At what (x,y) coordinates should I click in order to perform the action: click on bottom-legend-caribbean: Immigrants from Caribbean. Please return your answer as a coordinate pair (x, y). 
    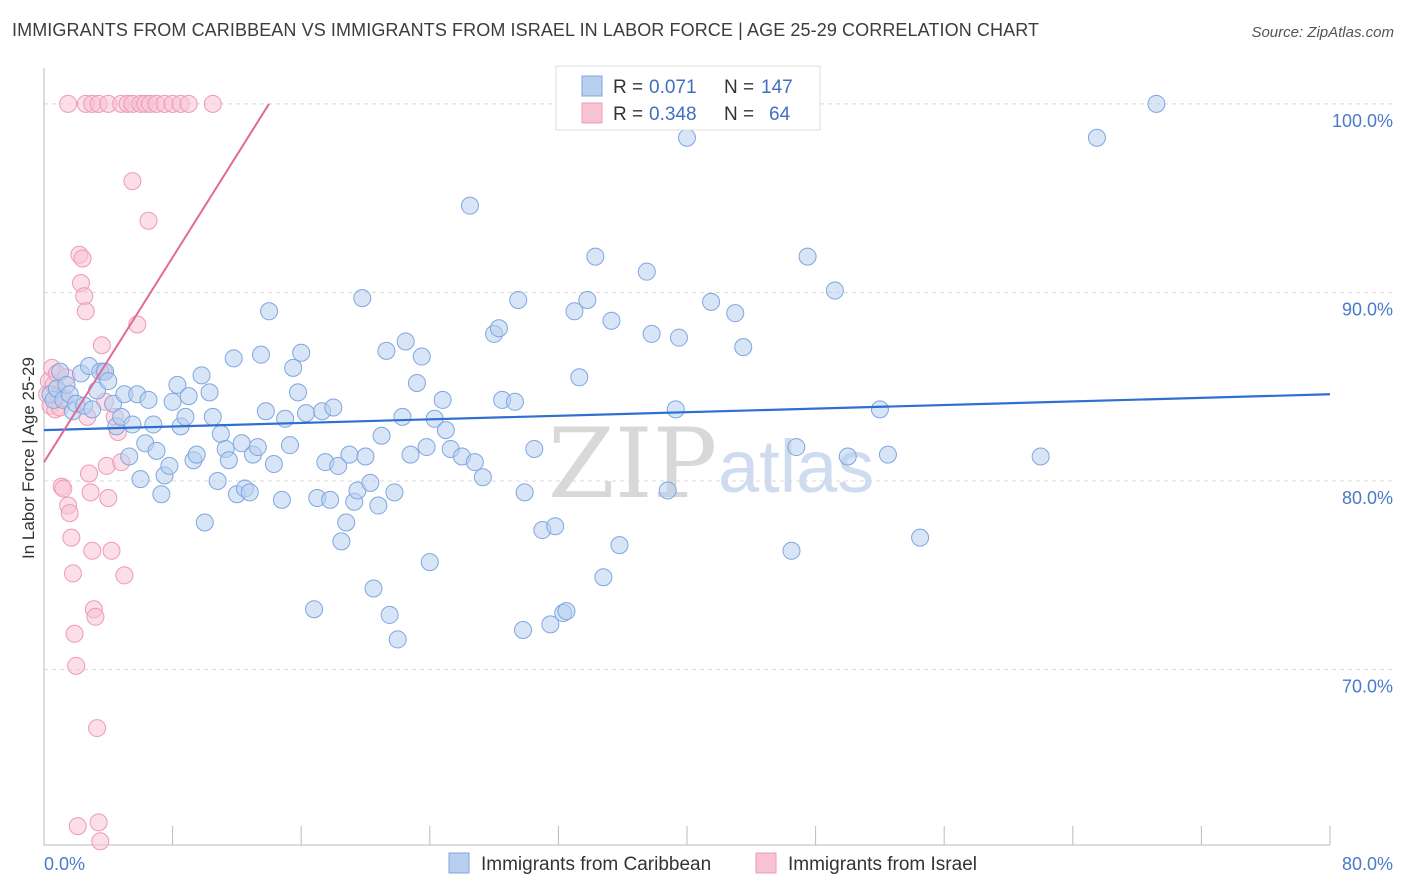
    Looking at the image, I should click on (596, 864).